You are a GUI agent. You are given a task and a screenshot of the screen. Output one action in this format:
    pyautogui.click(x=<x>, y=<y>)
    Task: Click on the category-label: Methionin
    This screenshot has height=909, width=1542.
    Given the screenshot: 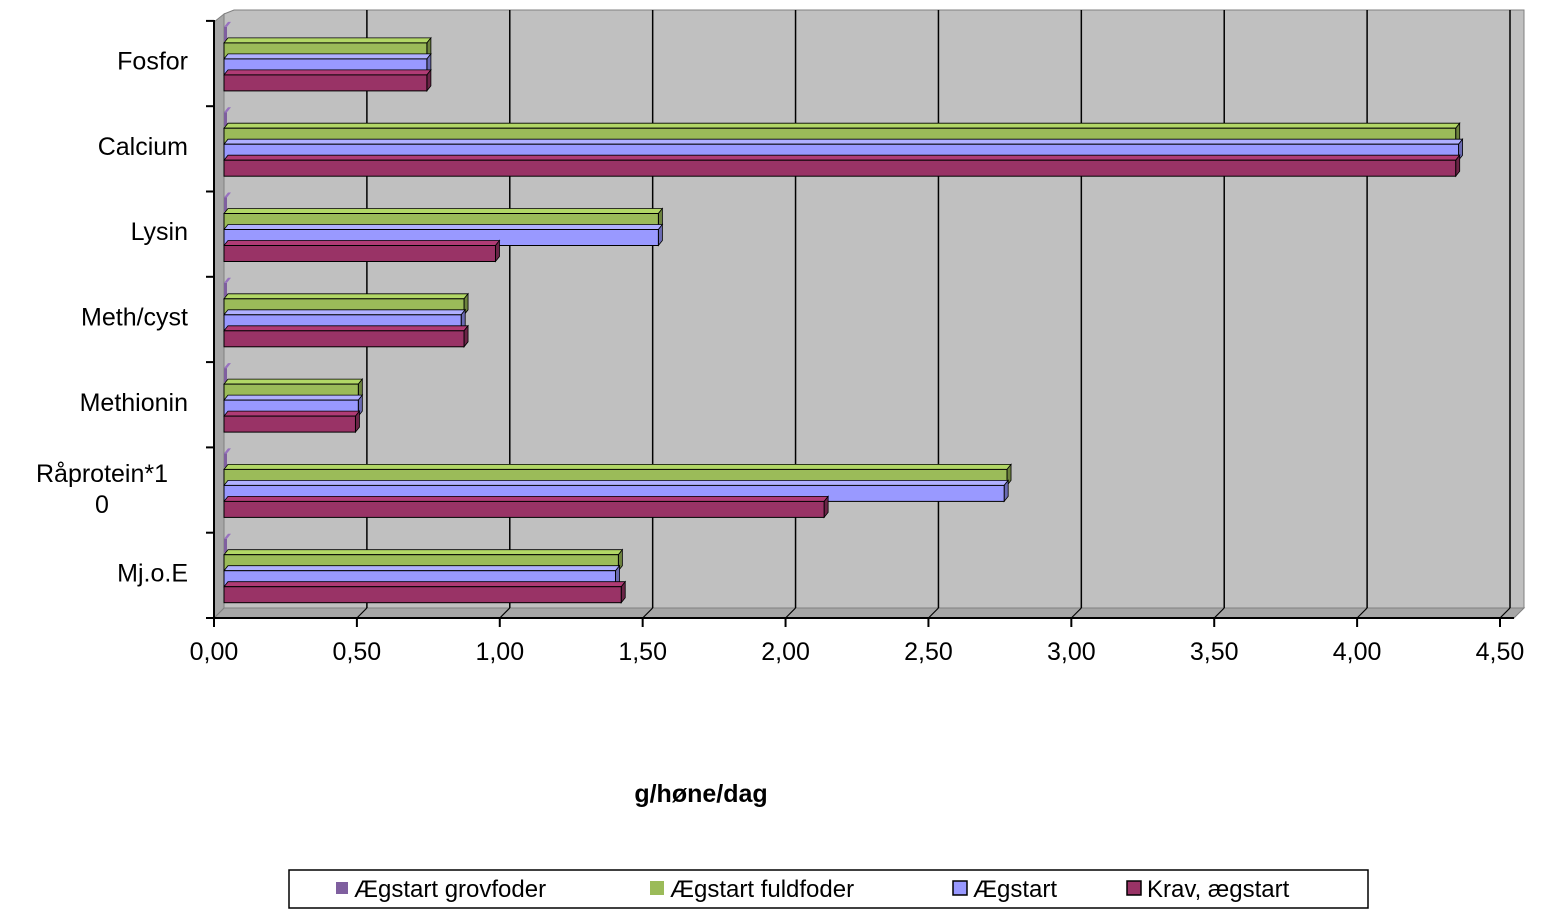 What is the action you would take?
    pyautogui.click(x=134, y=403)
    